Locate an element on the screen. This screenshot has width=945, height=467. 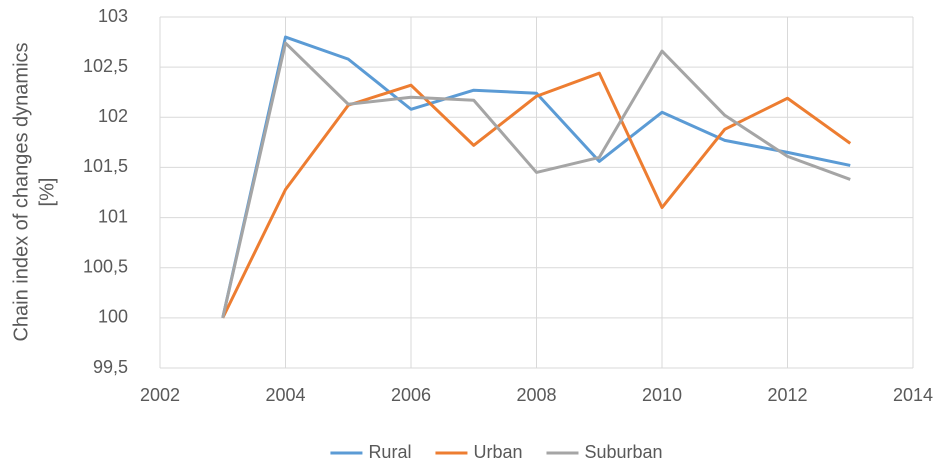
legend-label: Suburban is located at coordinates (623, 452).